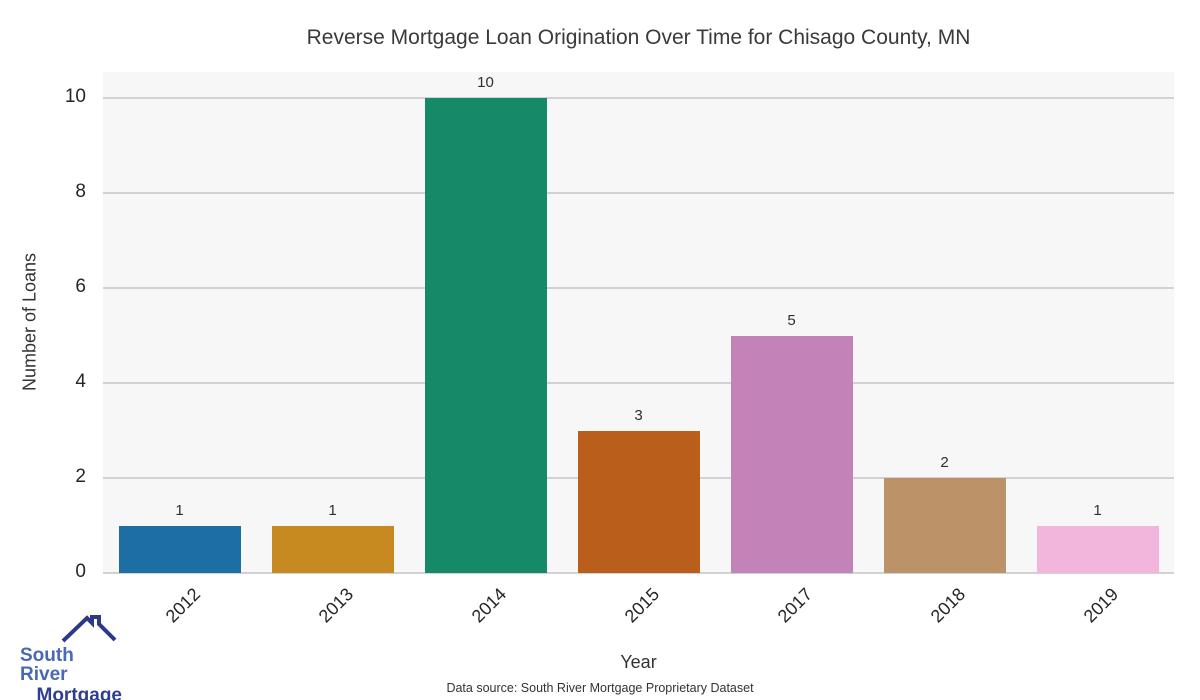 This screenshot has height=700, width=1200. What do you see at coordinates (80, 192) in the screenshot?
I see `y-tick-label-8: 8` at bounding box center [80, 192].